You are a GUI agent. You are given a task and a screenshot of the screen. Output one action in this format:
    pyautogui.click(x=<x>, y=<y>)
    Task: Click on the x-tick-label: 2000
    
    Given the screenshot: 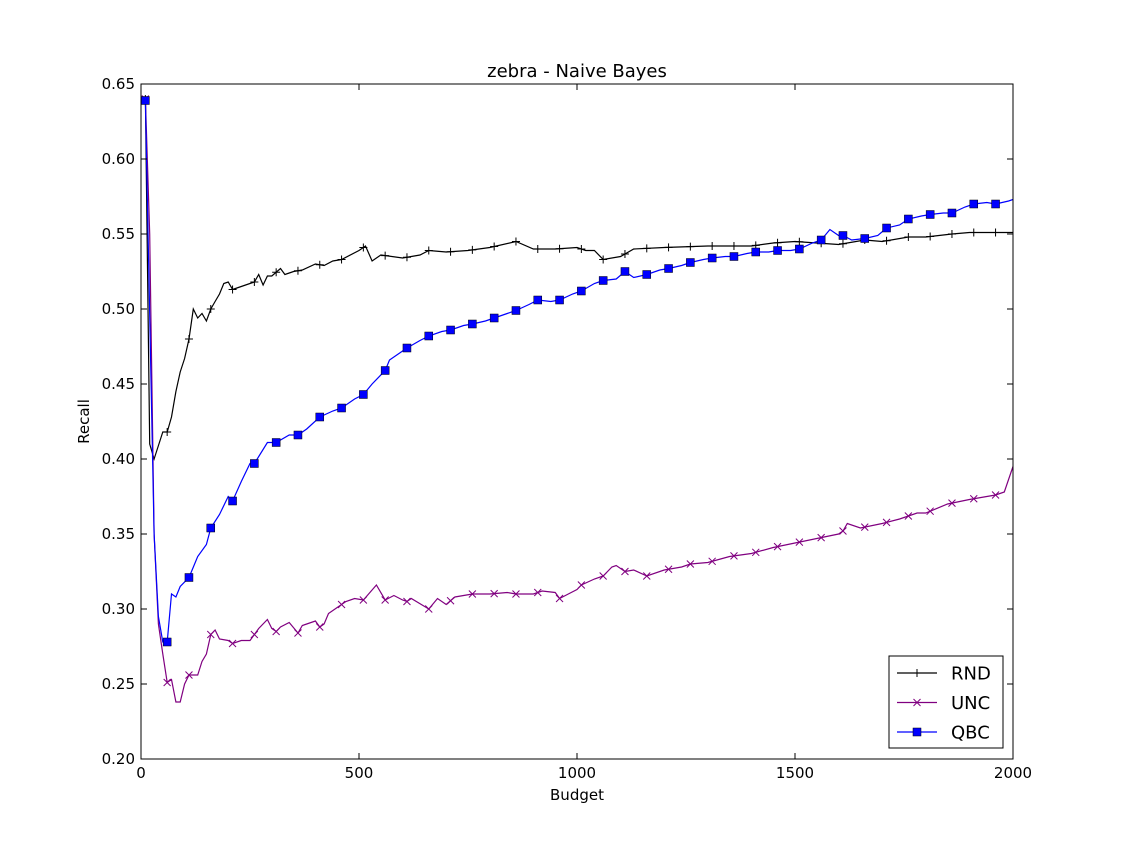 What is the action you would take?
    pyautogui.click(x=1013, y=773)
    